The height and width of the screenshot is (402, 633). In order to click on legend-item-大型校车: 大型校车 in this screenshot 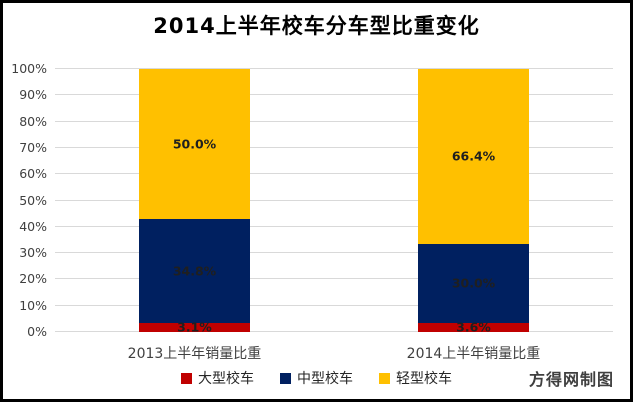, I will do `click(217, 378)`.